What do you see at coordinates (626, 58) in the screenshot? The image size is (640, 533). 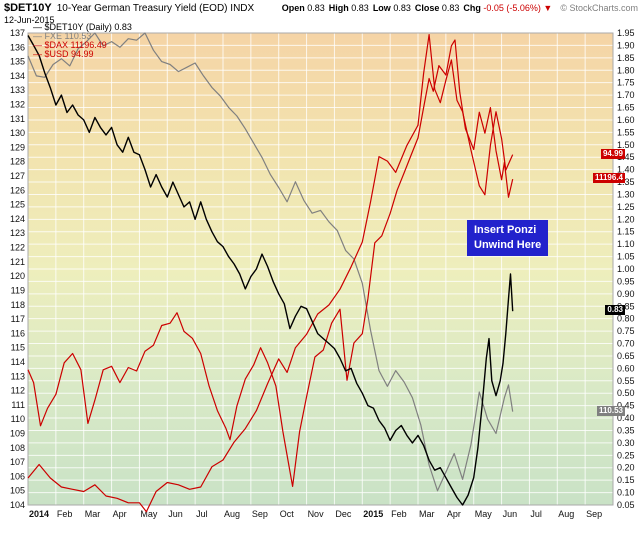 I see `right-axis-tick: 1.85` at bounding box center [626, 58].